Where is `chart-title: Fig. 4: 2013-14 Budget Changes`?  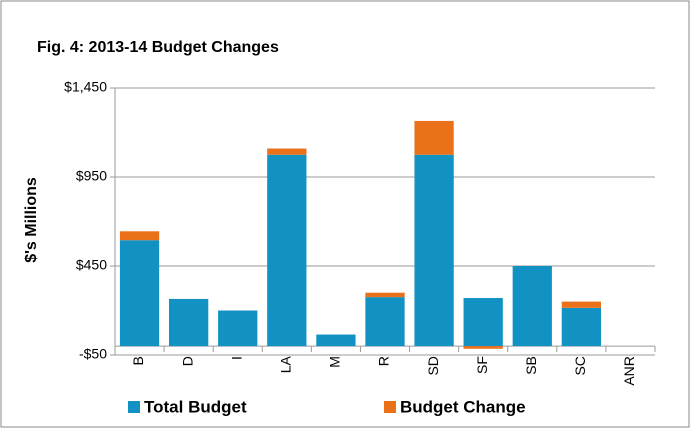
chart-title: Fig. 4: 2013-14 Budget Changes is located at coordinates (158, 47).